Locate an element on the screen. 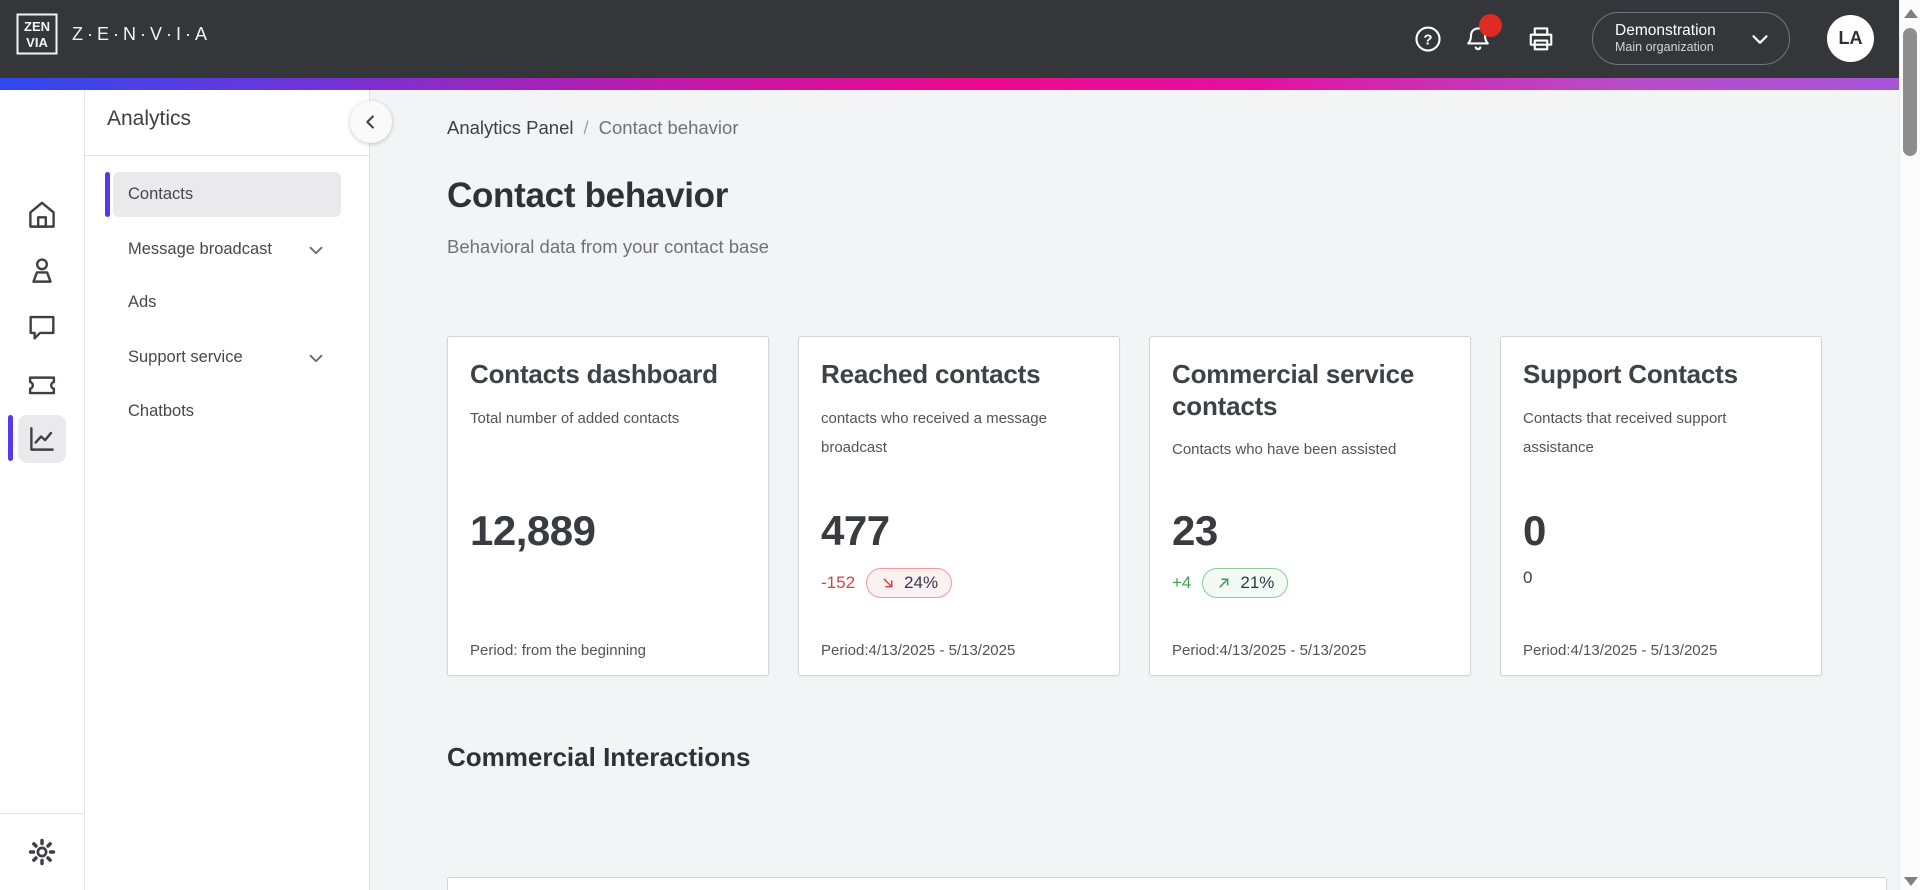  rail-item-analytics is located at coordinates (42, 439).